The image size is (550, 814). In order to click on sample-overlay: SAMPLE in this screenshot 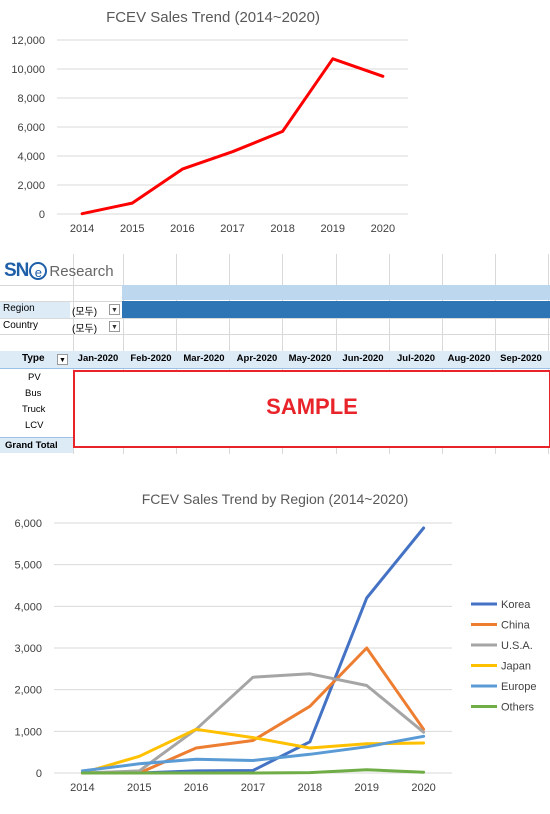, I will do `click(311, 409)`.